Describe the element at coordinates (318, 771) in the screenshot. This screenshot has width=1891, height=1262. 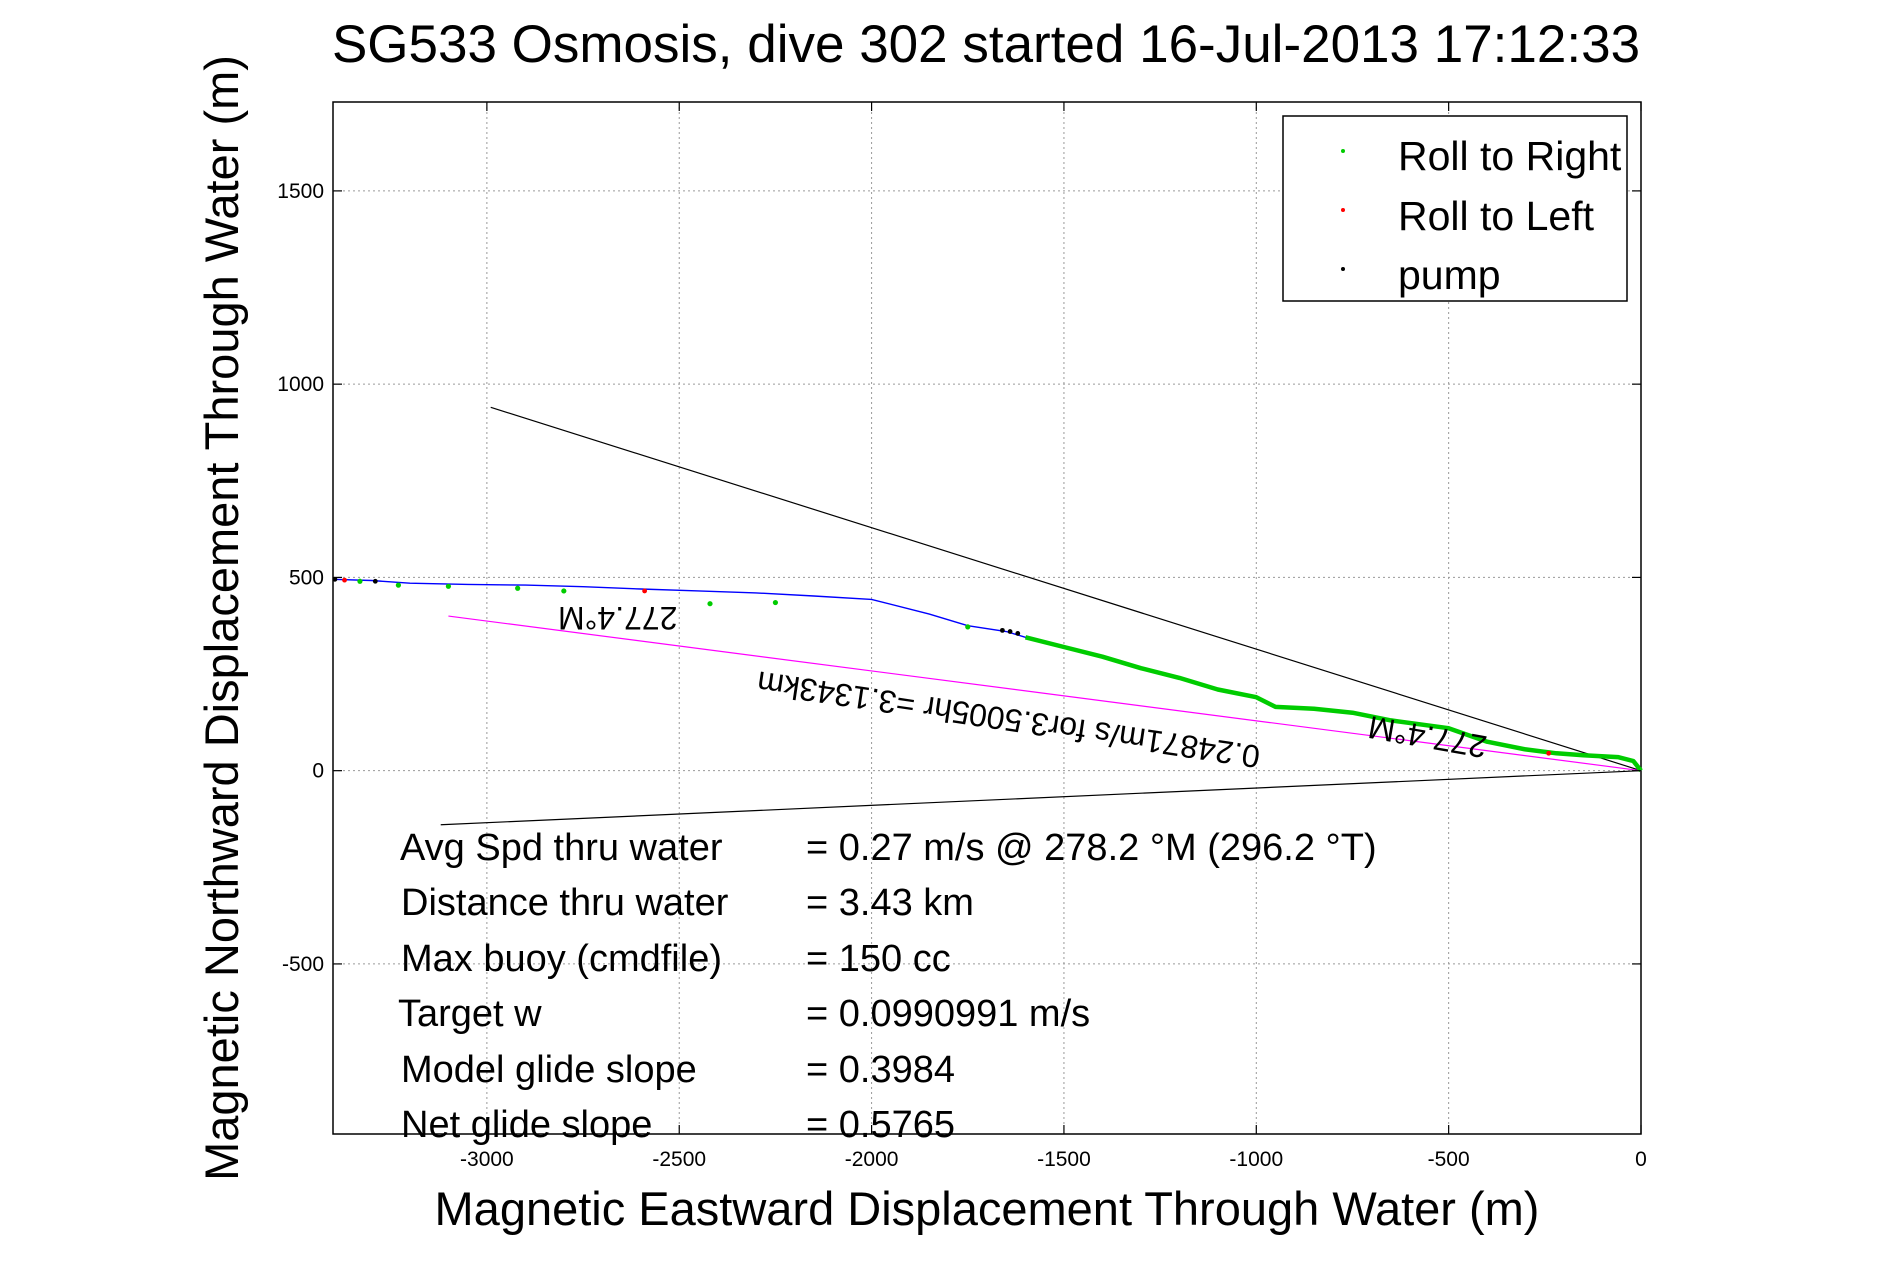
I see `y-tick-label: 0` at that location.